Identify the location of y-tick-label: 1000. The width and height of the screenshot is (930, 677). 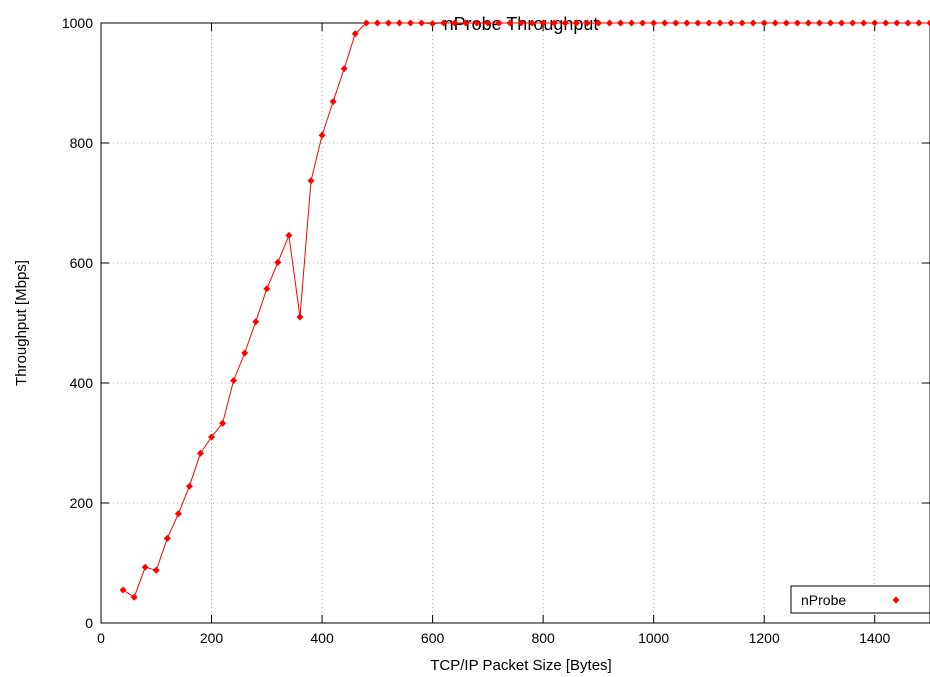
(77, 23).